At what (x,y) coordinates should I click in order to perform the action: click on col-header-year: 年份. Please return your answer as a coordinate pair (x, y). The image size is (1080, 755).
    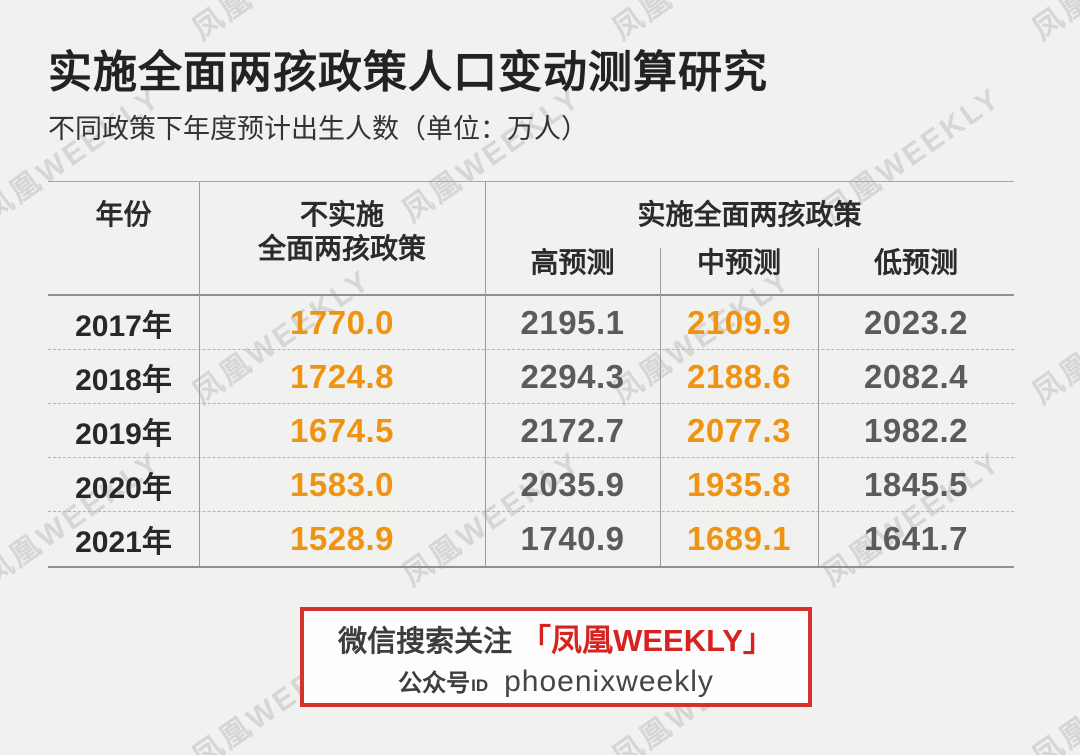
    Looking at the image, I should click on (123, 214).